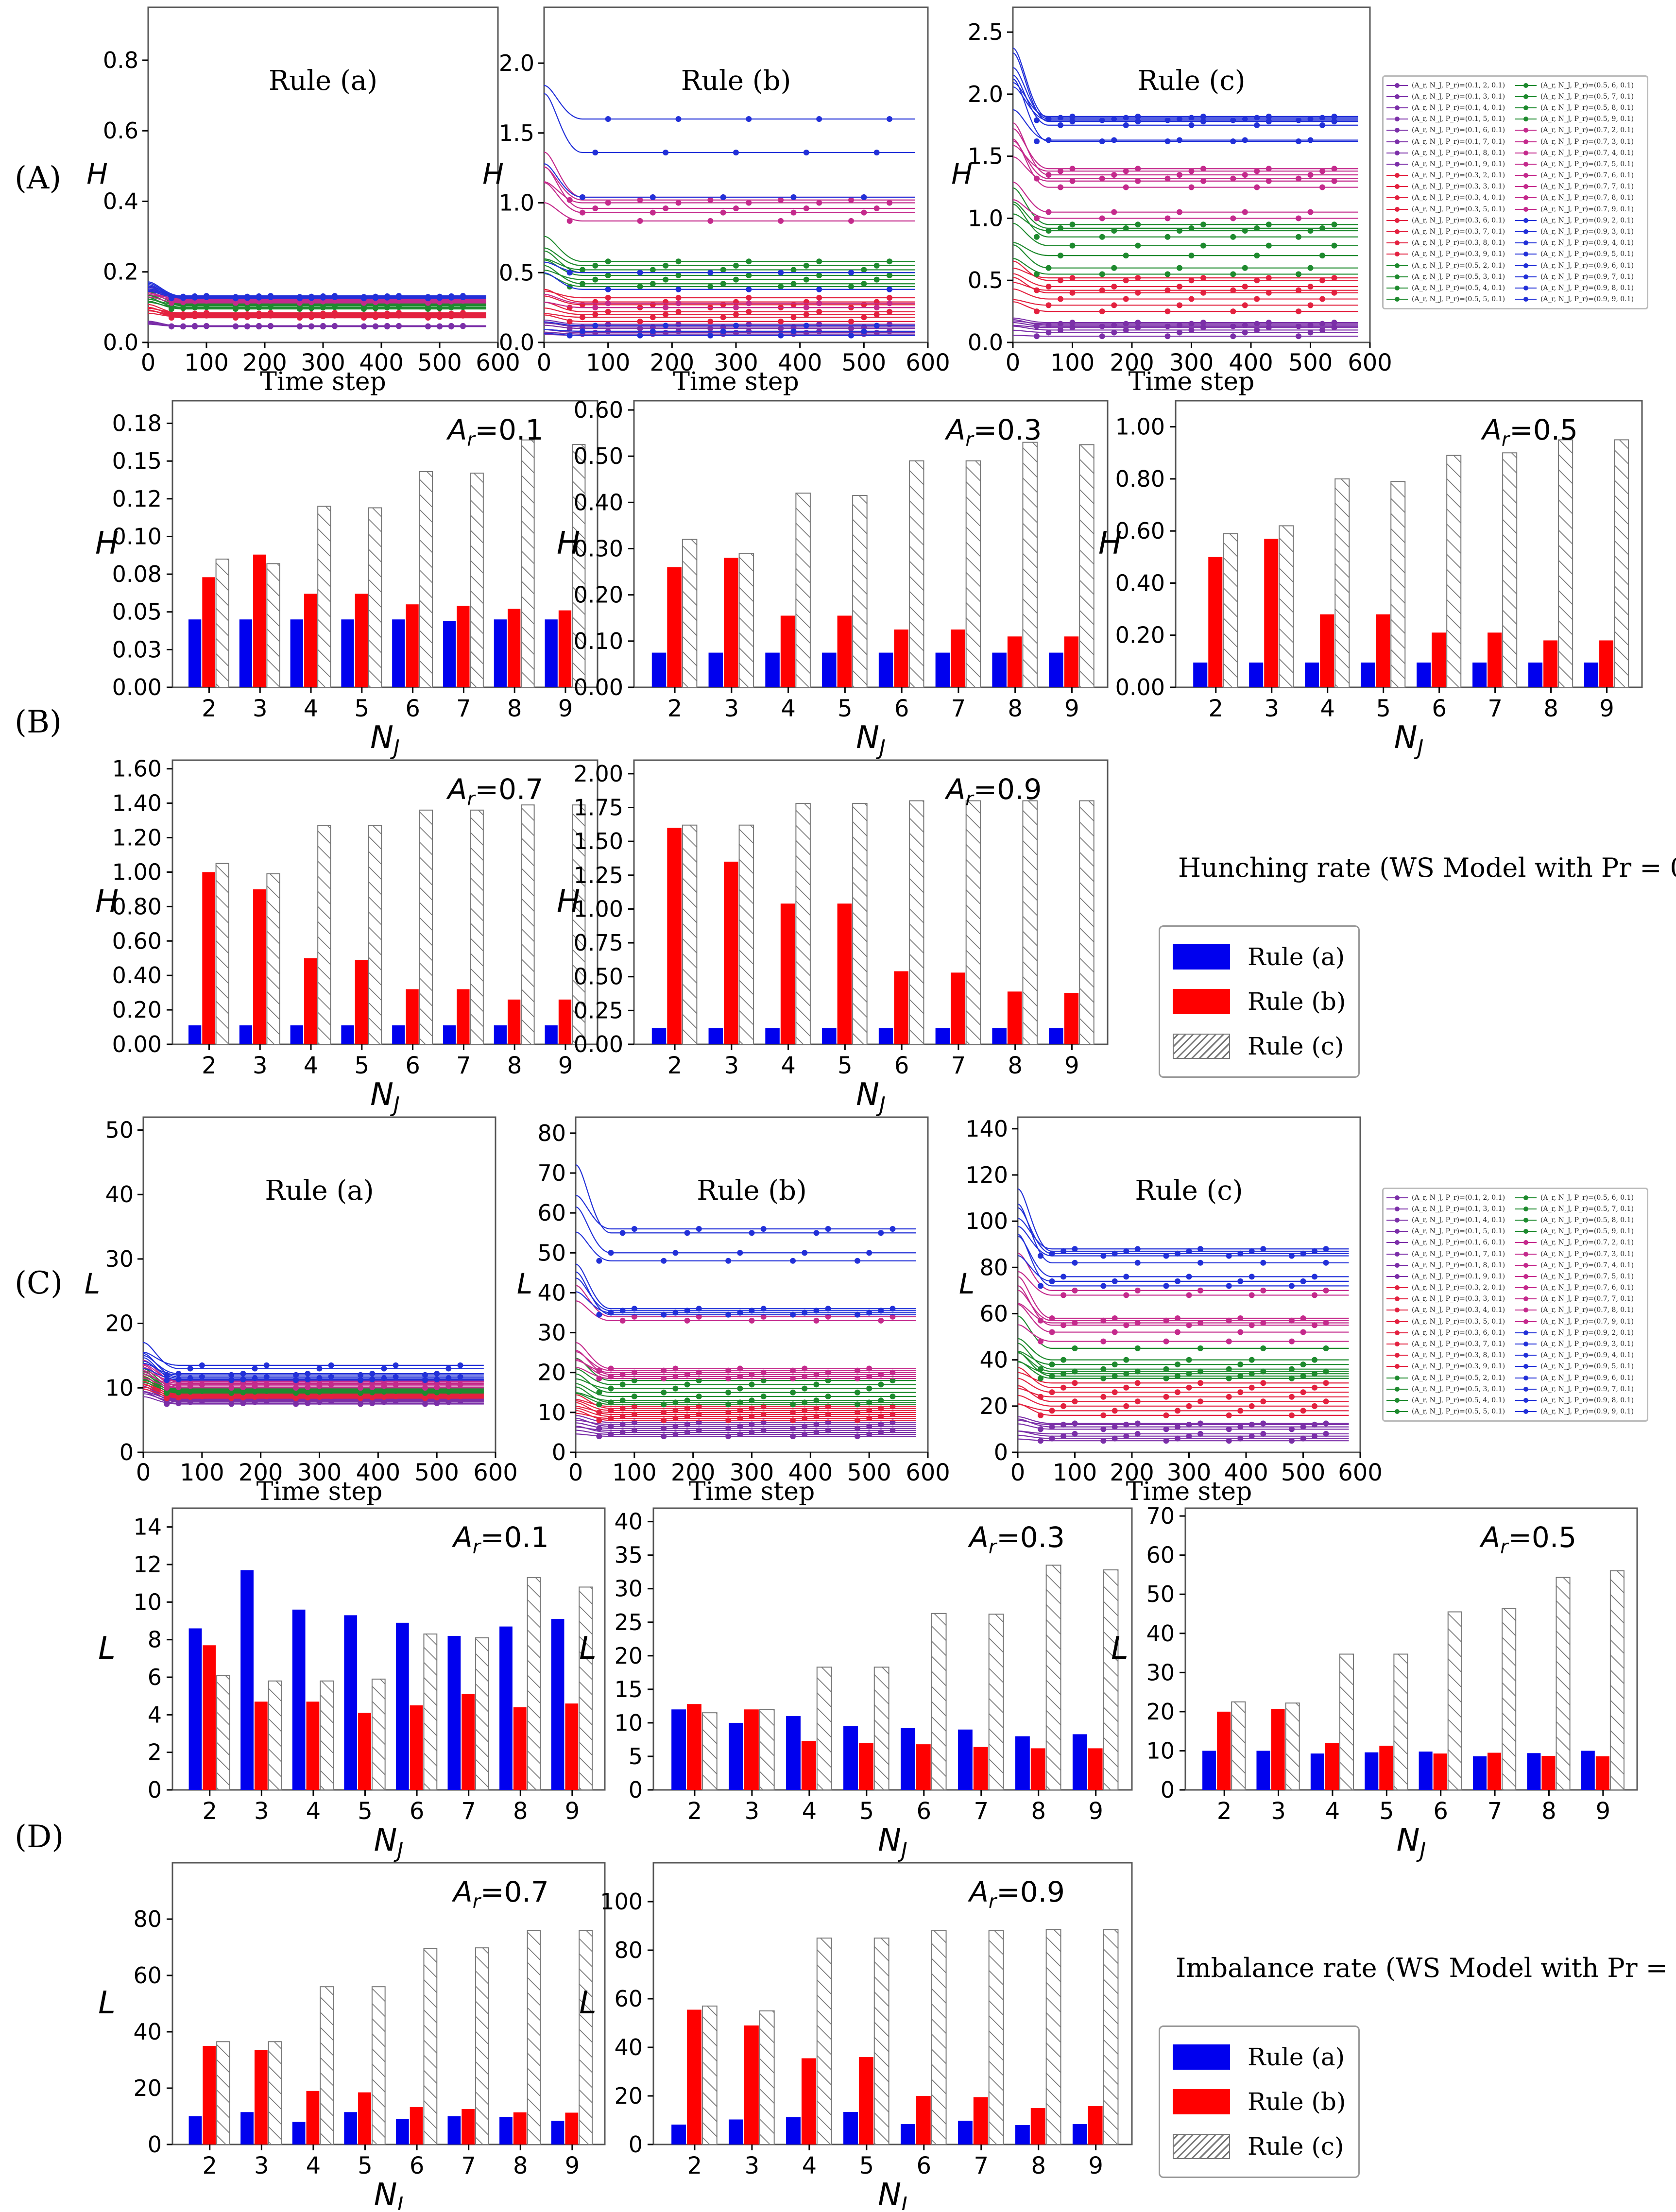 This screenshot has width=1676, height=2212. I want to click on series-legend-label: (A_r, N_J, P_r)=(0.7, 5, 0.1), so click(1587, 164).